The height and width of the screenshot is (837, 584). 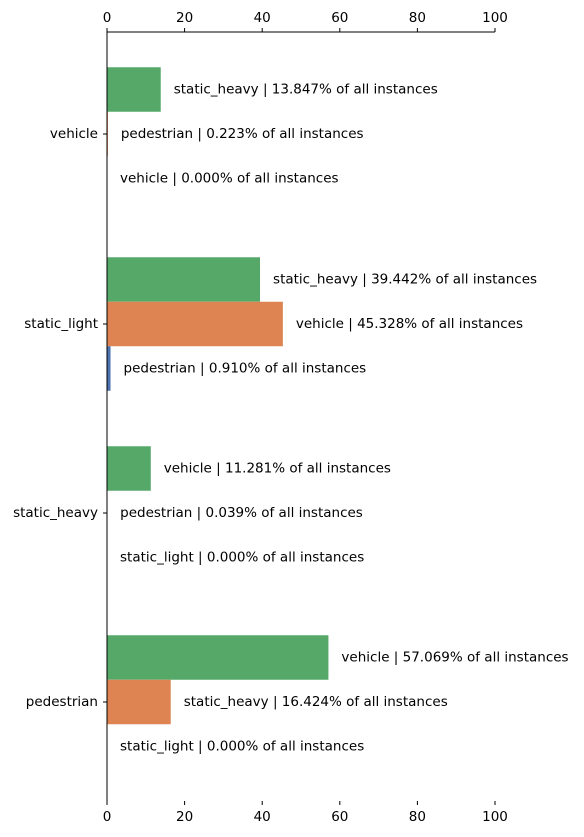 What do you see at coordinates (241, 513) in the screenshot?
I see `bar-label-static_heavy-1: pedestrian | 0.039% of all instances` at bounding box center [241, 513].